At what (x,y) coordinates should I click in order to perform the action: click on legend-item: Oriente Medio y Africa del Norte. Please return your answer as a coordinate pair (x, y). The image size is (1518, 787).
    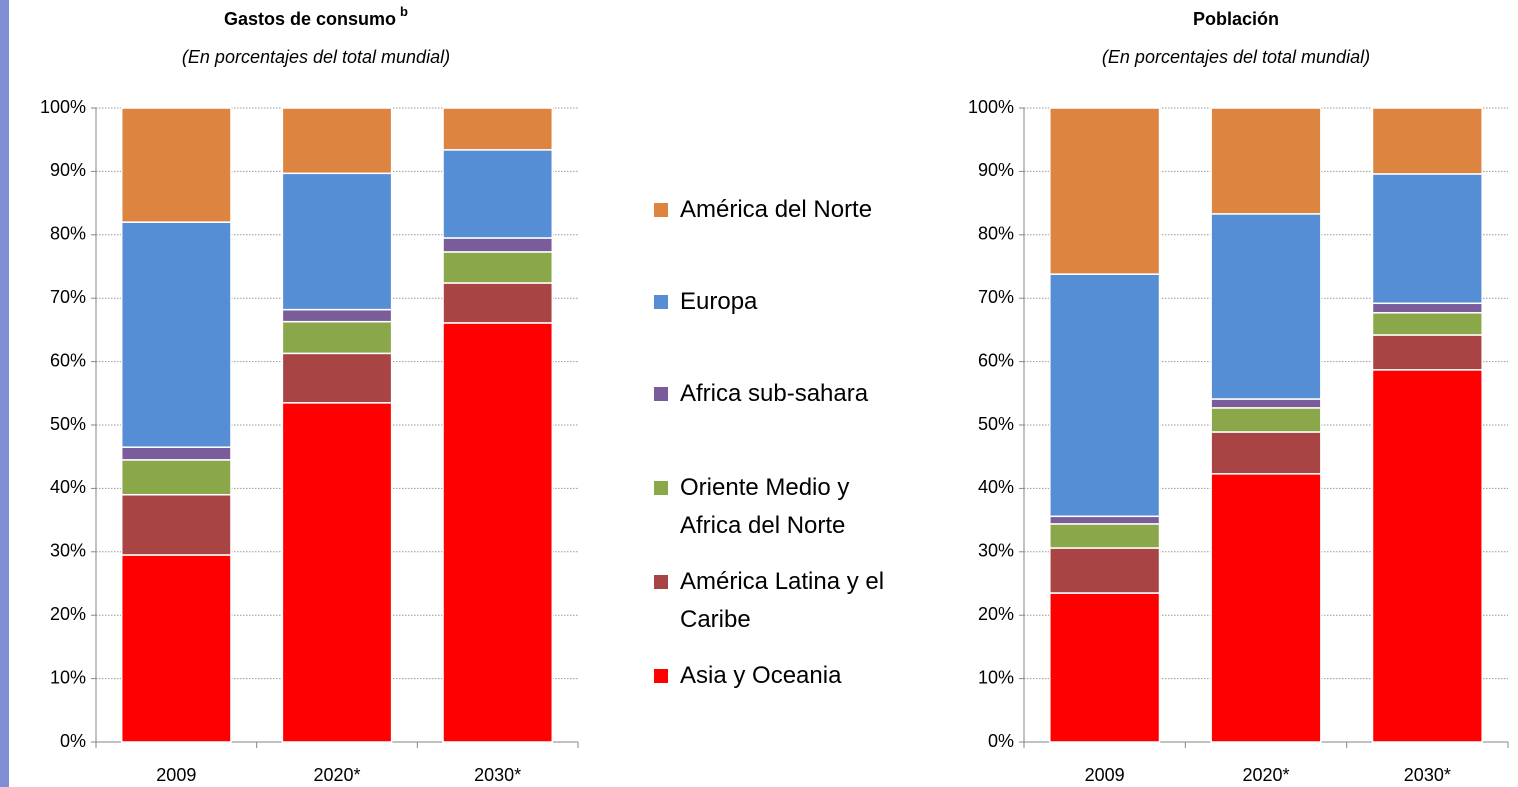
    Looking at the image, I should click on (784, 507).